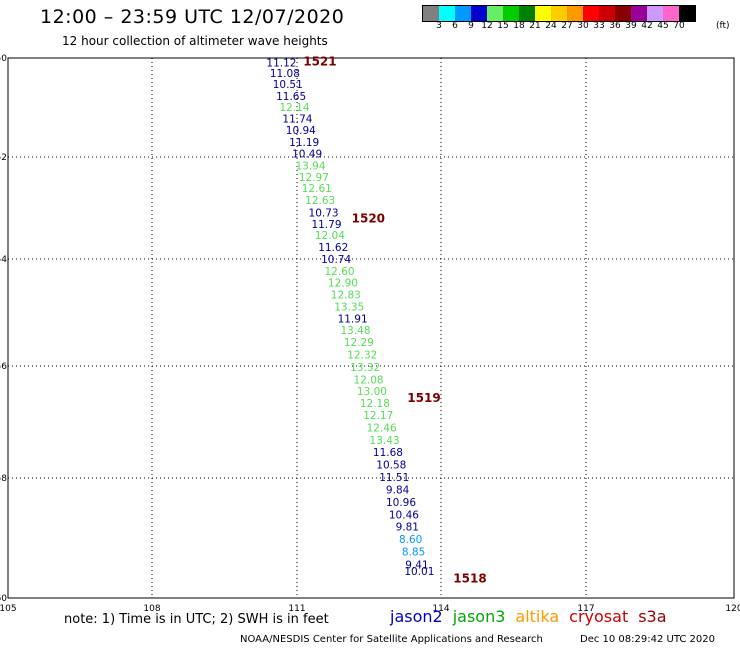  I want to click on wave-height-value: 10.49, so click(307, 155).